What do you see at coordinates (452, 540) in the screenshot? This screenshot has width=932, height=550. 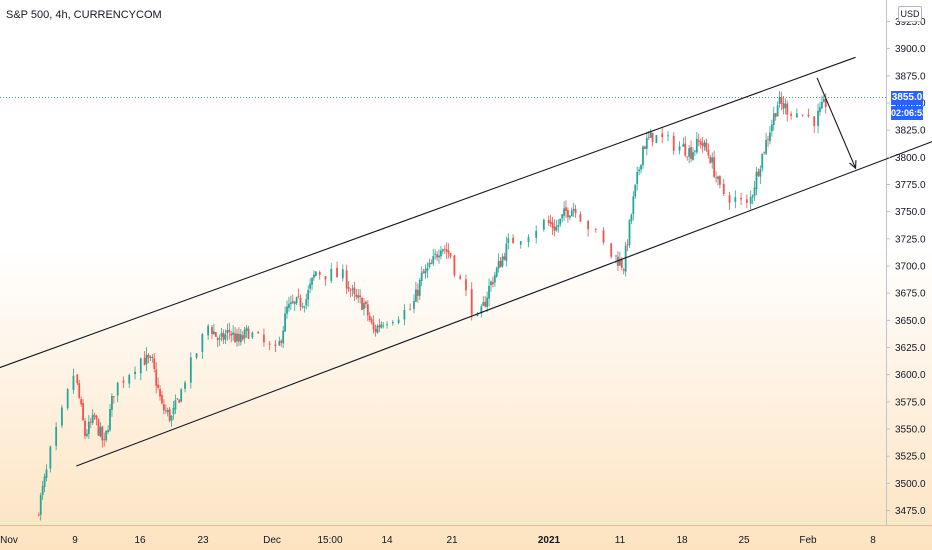 I see `x-tick-label: 21` at bounding box center [452, 540].